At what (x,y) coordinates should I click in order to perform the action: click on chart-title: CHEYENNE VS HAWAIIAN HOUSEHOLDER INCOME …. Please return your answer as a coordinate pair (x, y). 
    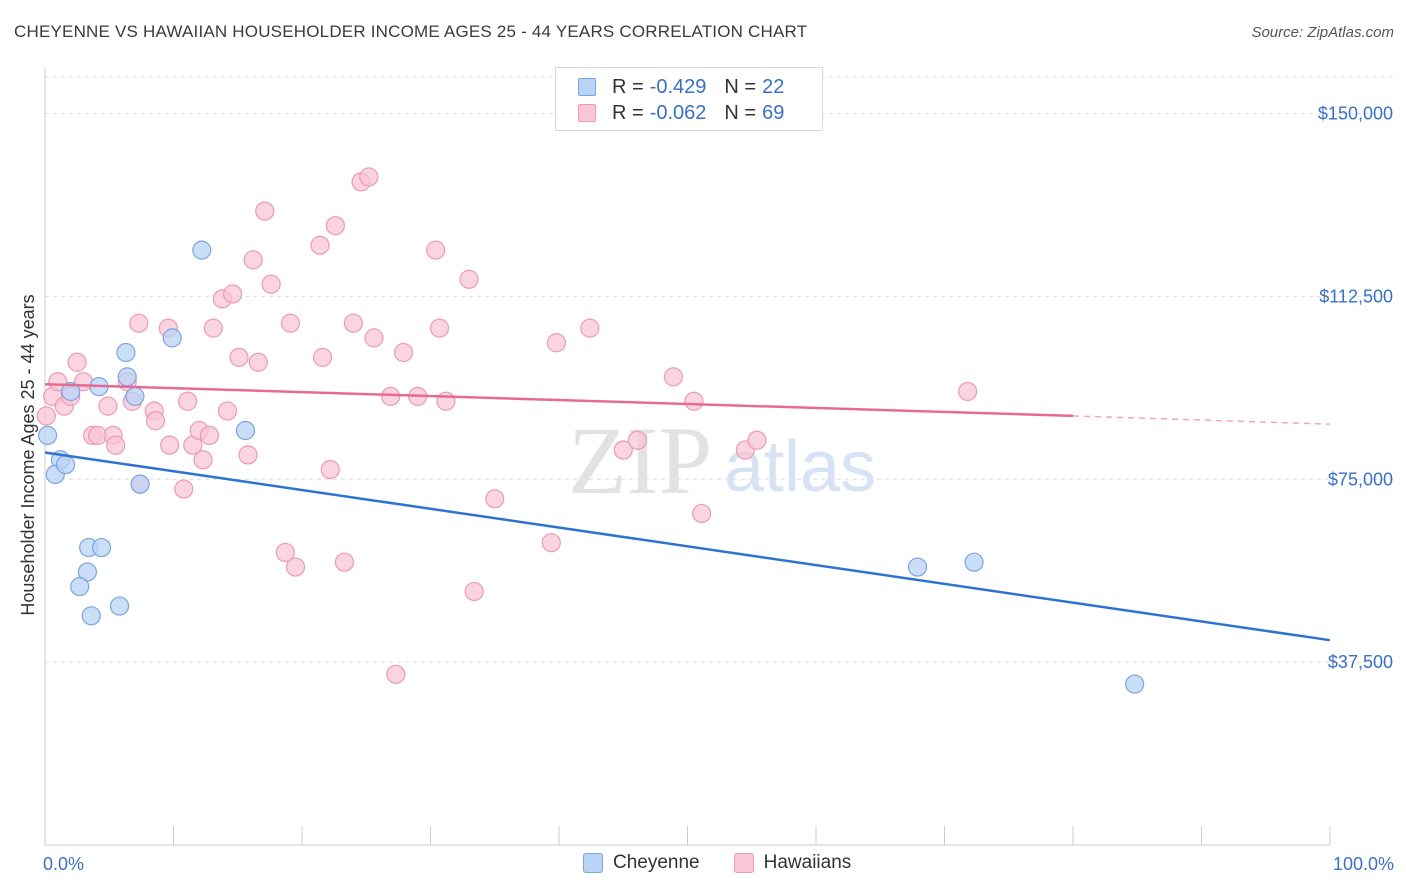
    Looking at the image, I should click on (411, 31).